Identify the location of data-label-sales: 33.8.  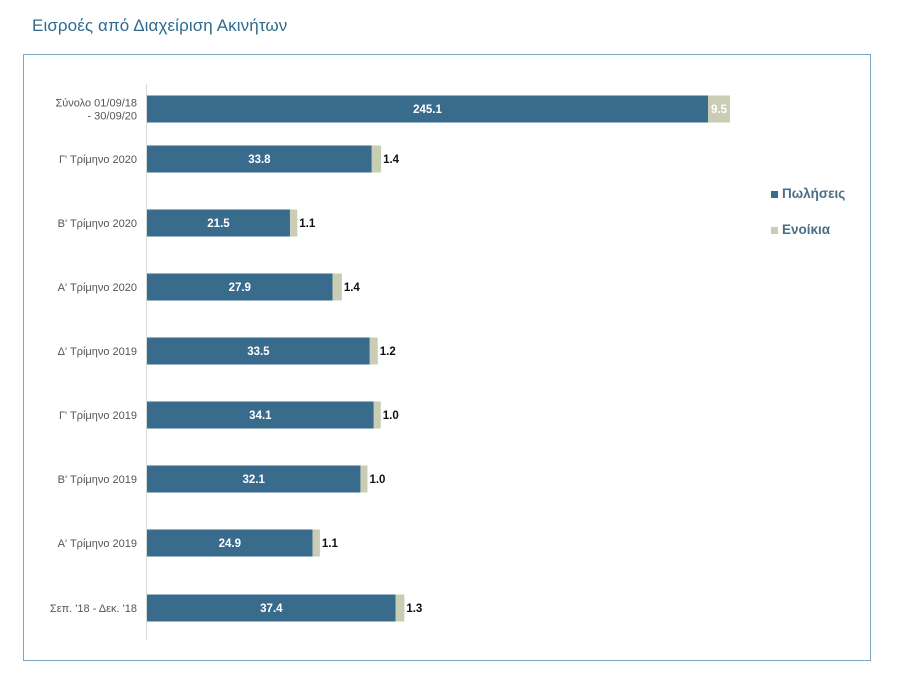
(259, 160).